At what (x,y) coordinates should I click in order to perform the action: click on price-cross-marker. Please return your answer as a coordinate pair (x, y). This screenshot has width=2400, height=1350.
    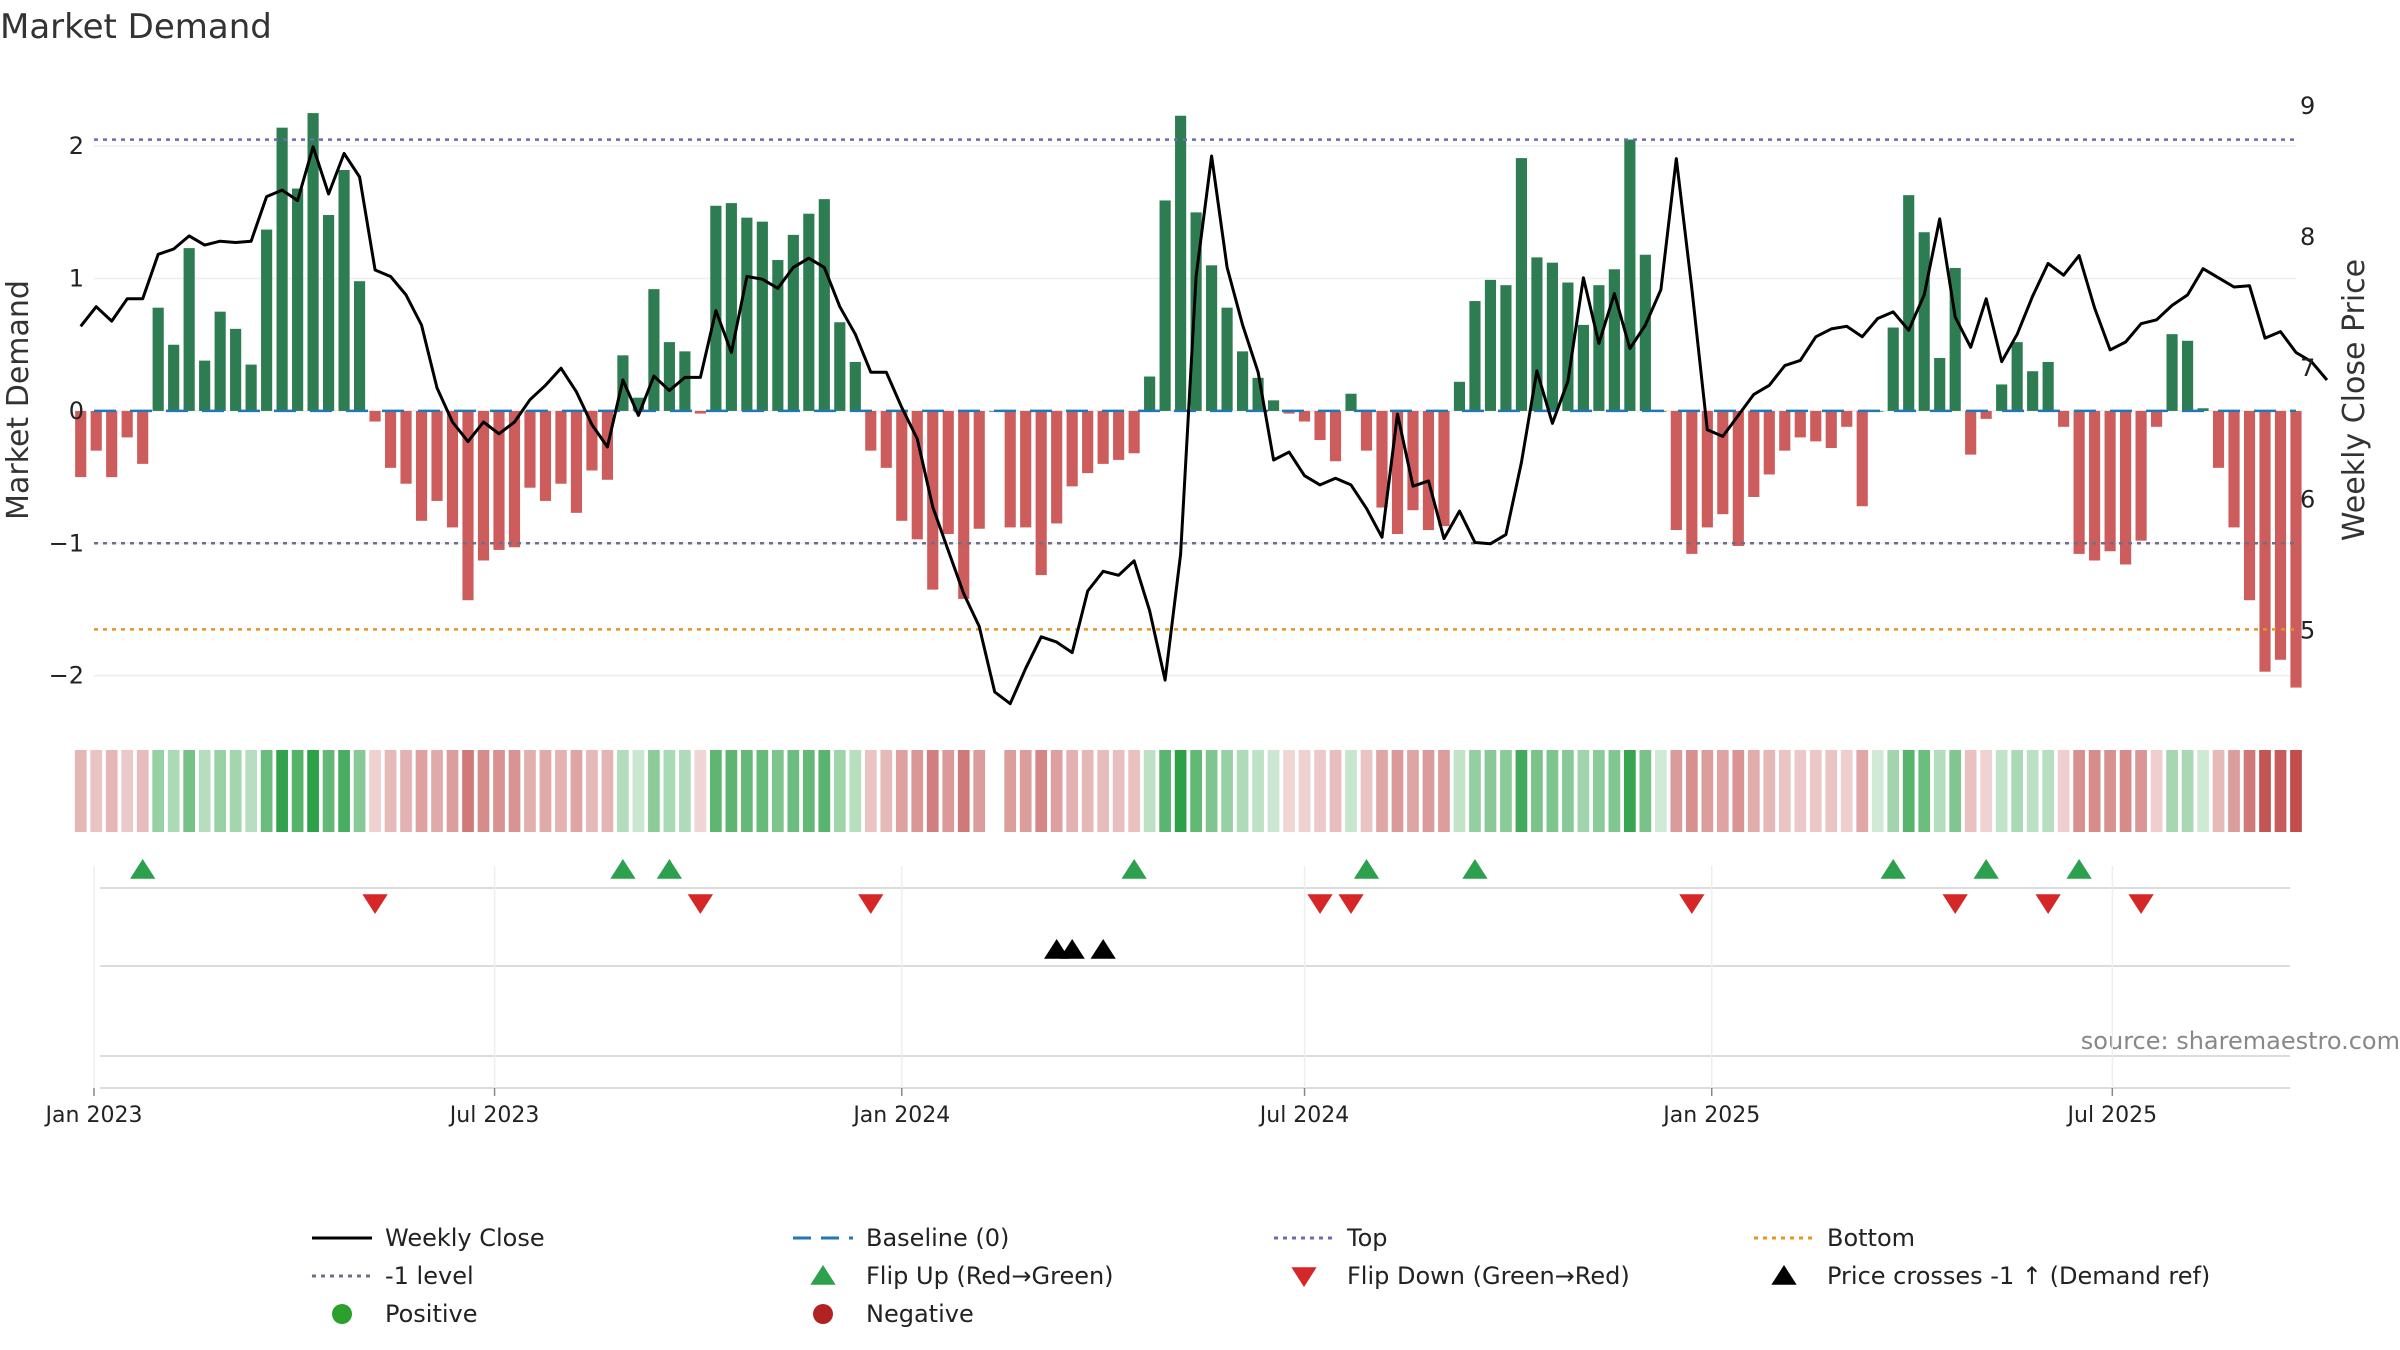
    Looking at the image, I should click on (1072, 949).